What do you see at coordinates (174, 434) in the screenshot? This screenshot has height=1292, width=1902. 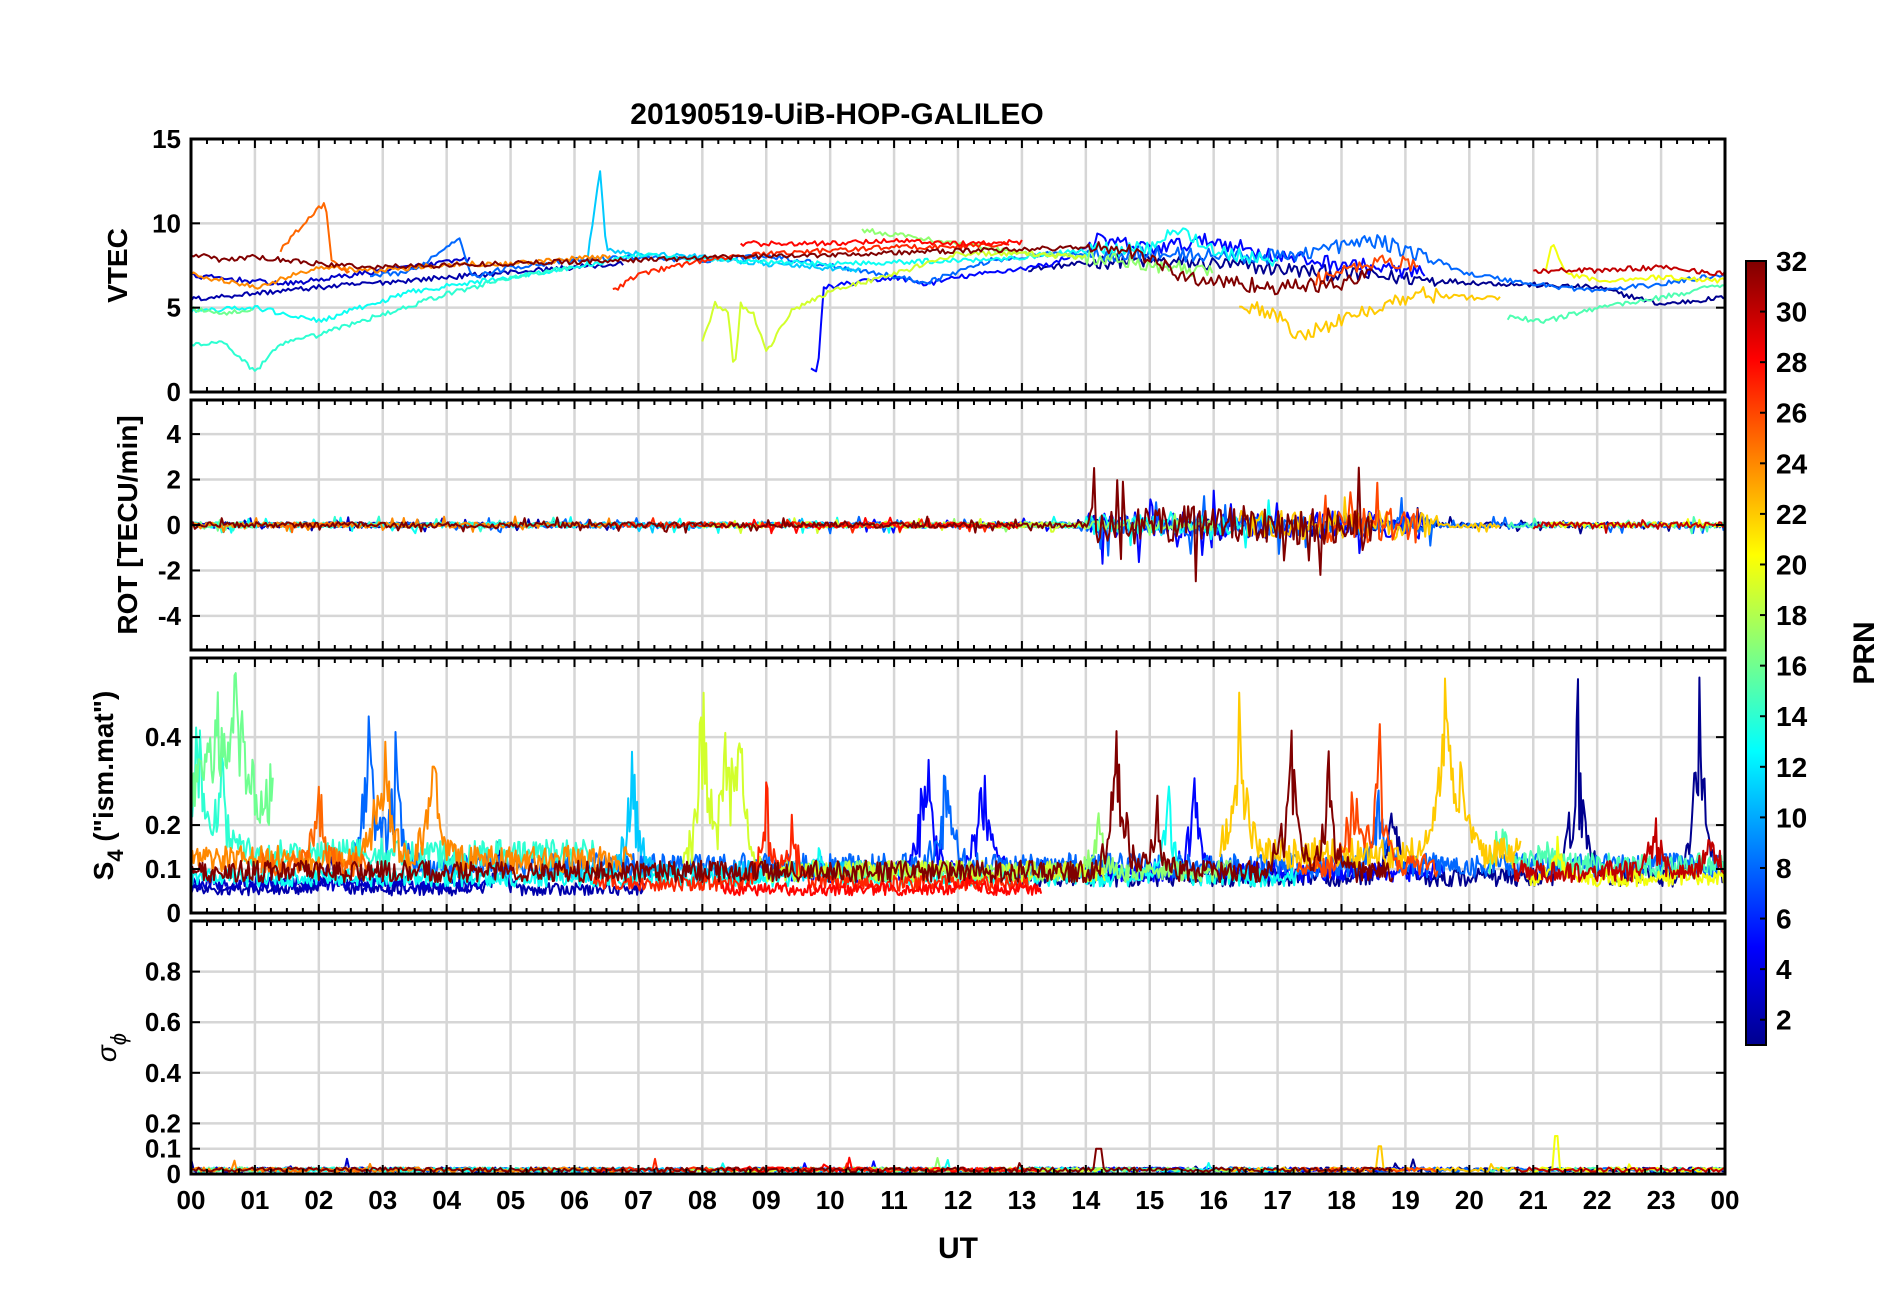 I see `y-tick-label: 4` at bounding box center [174, 434].